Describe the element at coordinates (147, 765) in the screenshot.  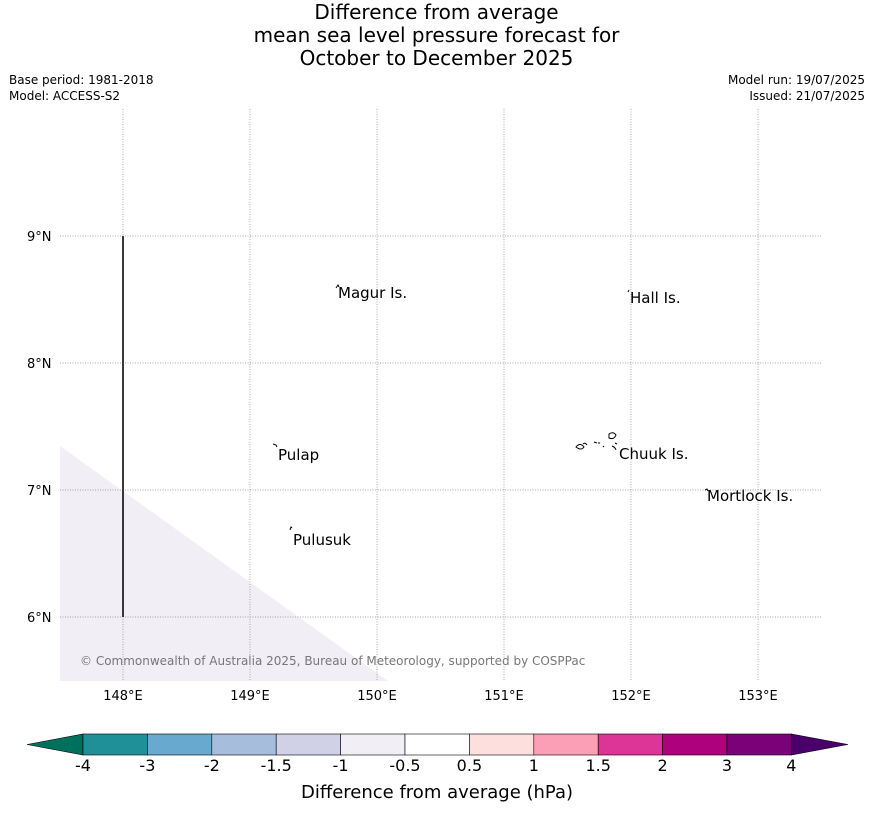
I see `colorbar-tick-label: -3` at that location.